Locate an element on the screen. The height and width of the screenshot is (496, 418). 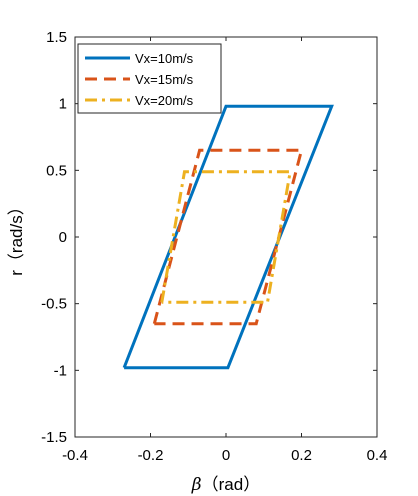
y-tick-label: 1.5 is located at coordinates (56, 37).